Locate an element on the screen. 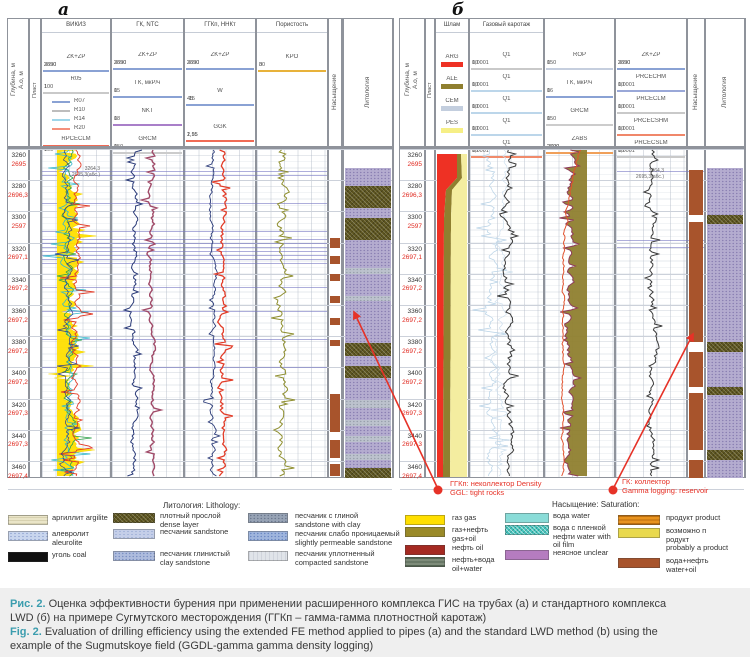 This screenshot has height=657, width=750. shlam-chip-ARG-label: ARG is located at coordinates (452, 57).